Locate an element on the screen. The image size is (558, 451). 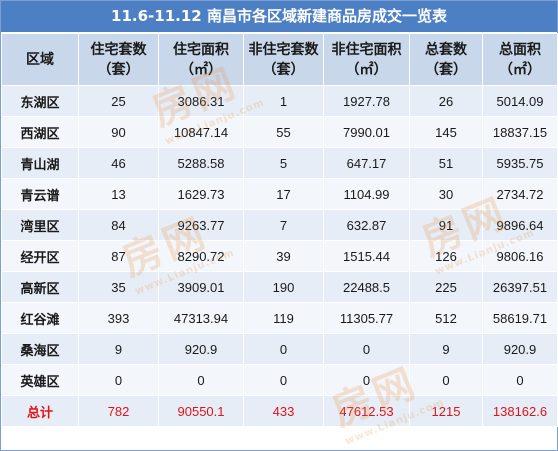
cell-value: 10847.14 is located at coordinates (201, 132).